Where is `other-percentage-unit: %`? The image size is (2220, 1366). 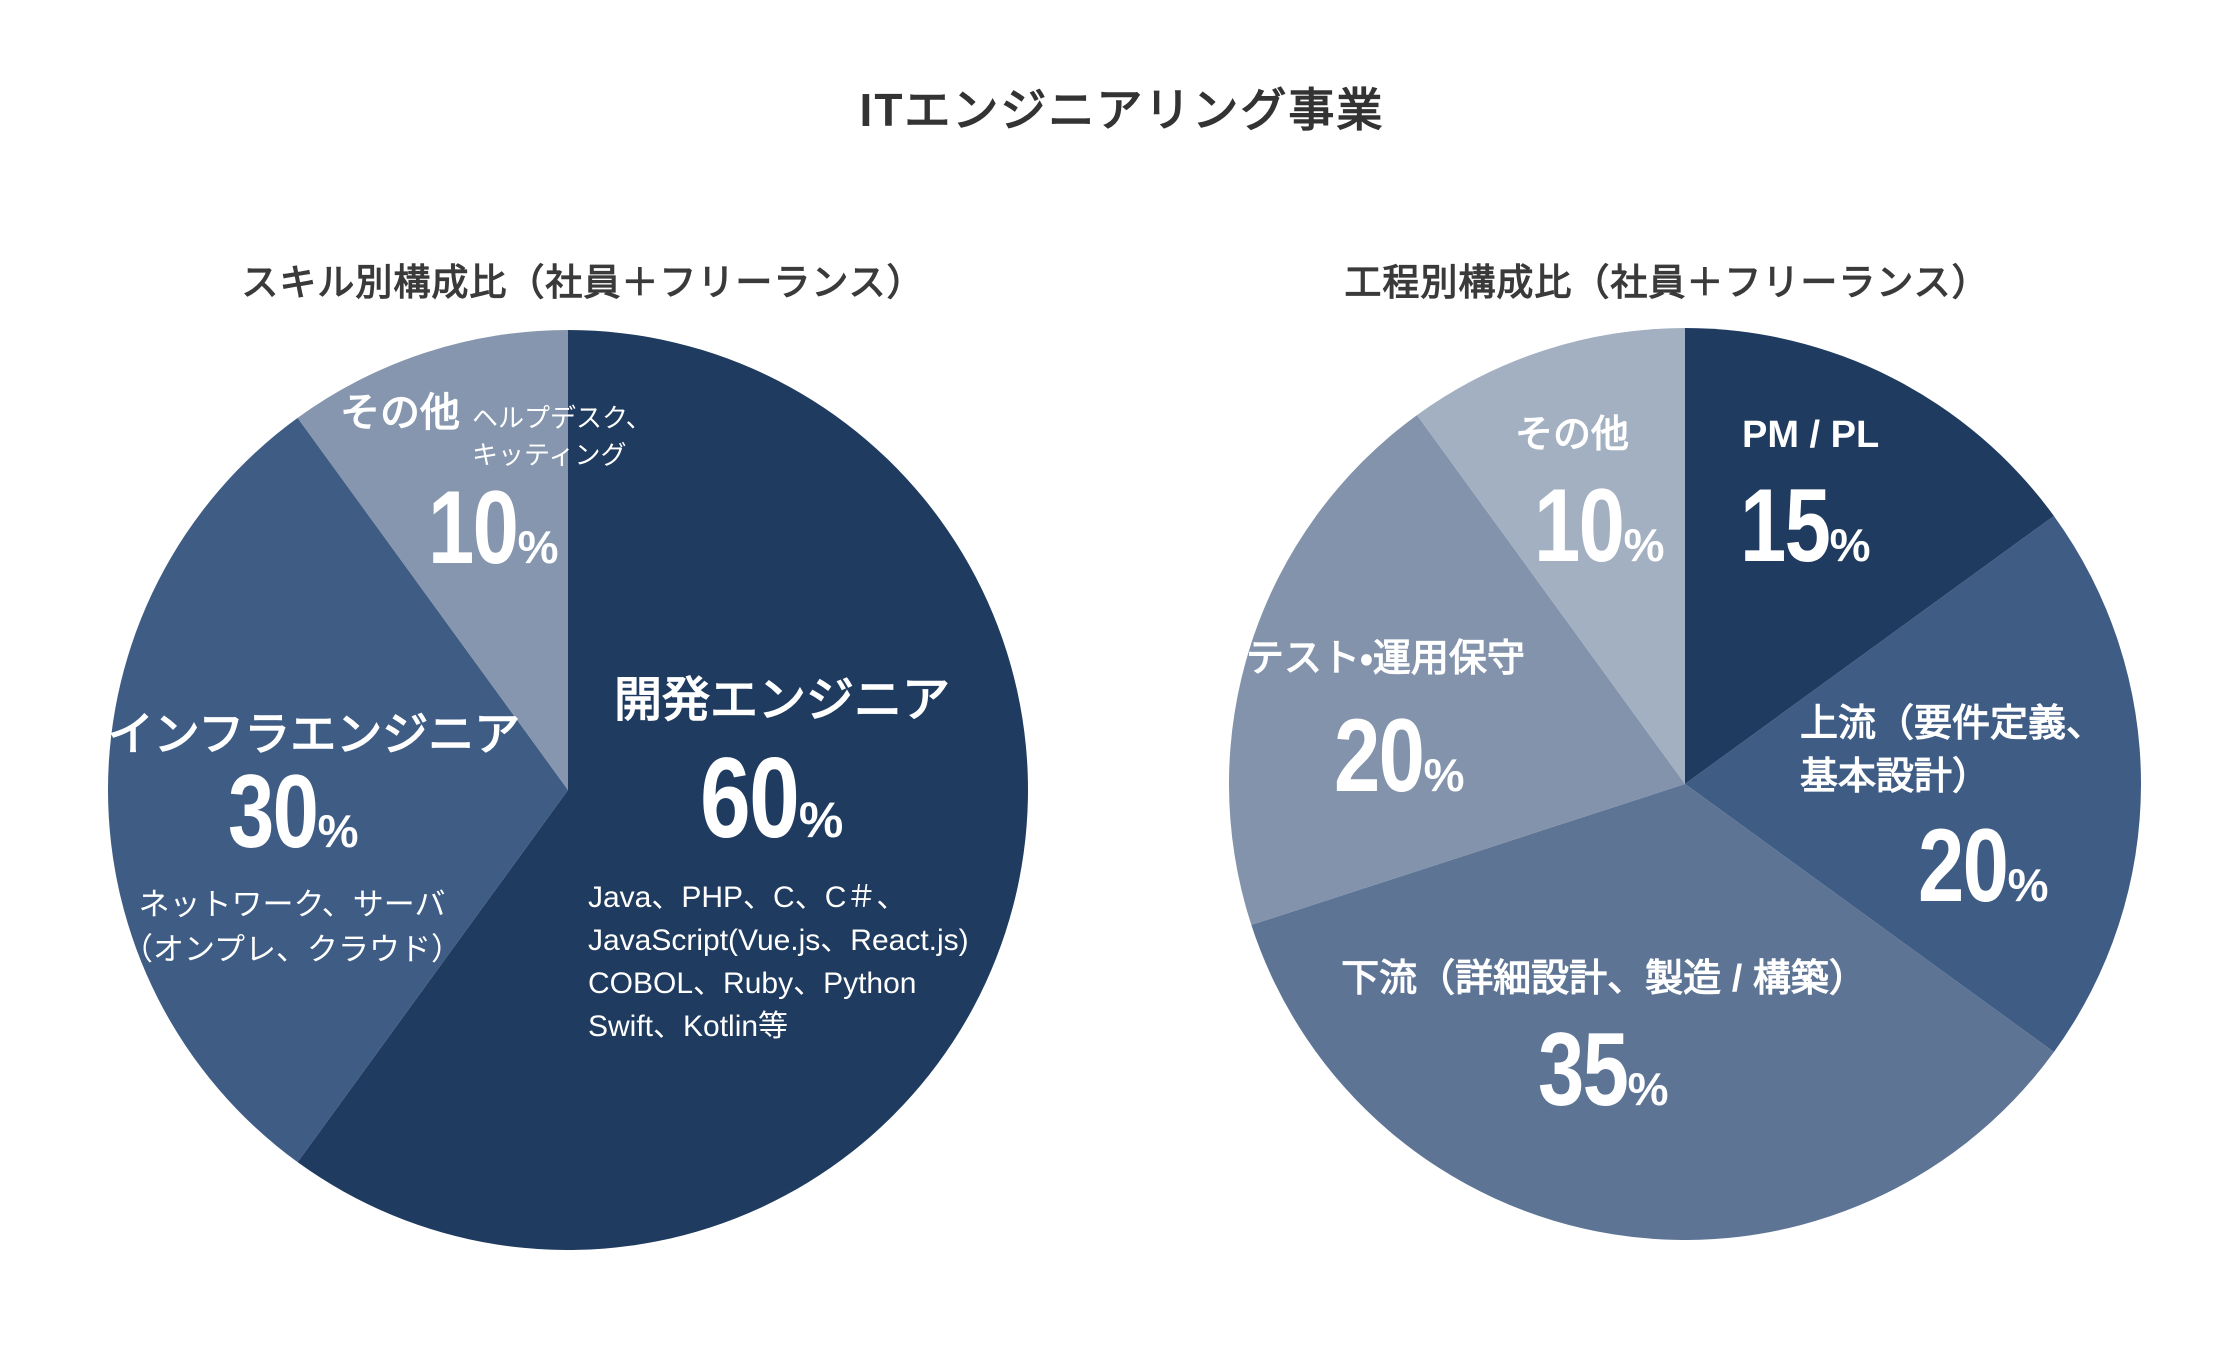 other-percentage-unit: % is located at coordinates (538, 547).